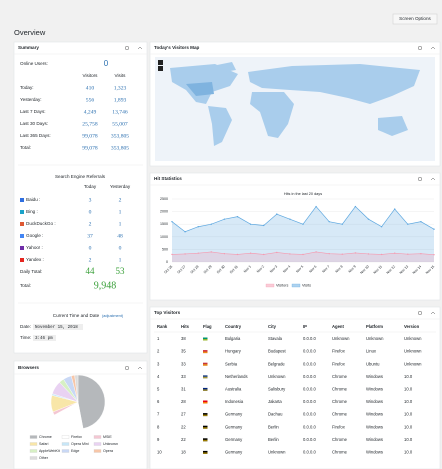  Describe the element at coordinates (80, 176) in the screenshot. I see `section-title: Search Engine Referrals` at that location.